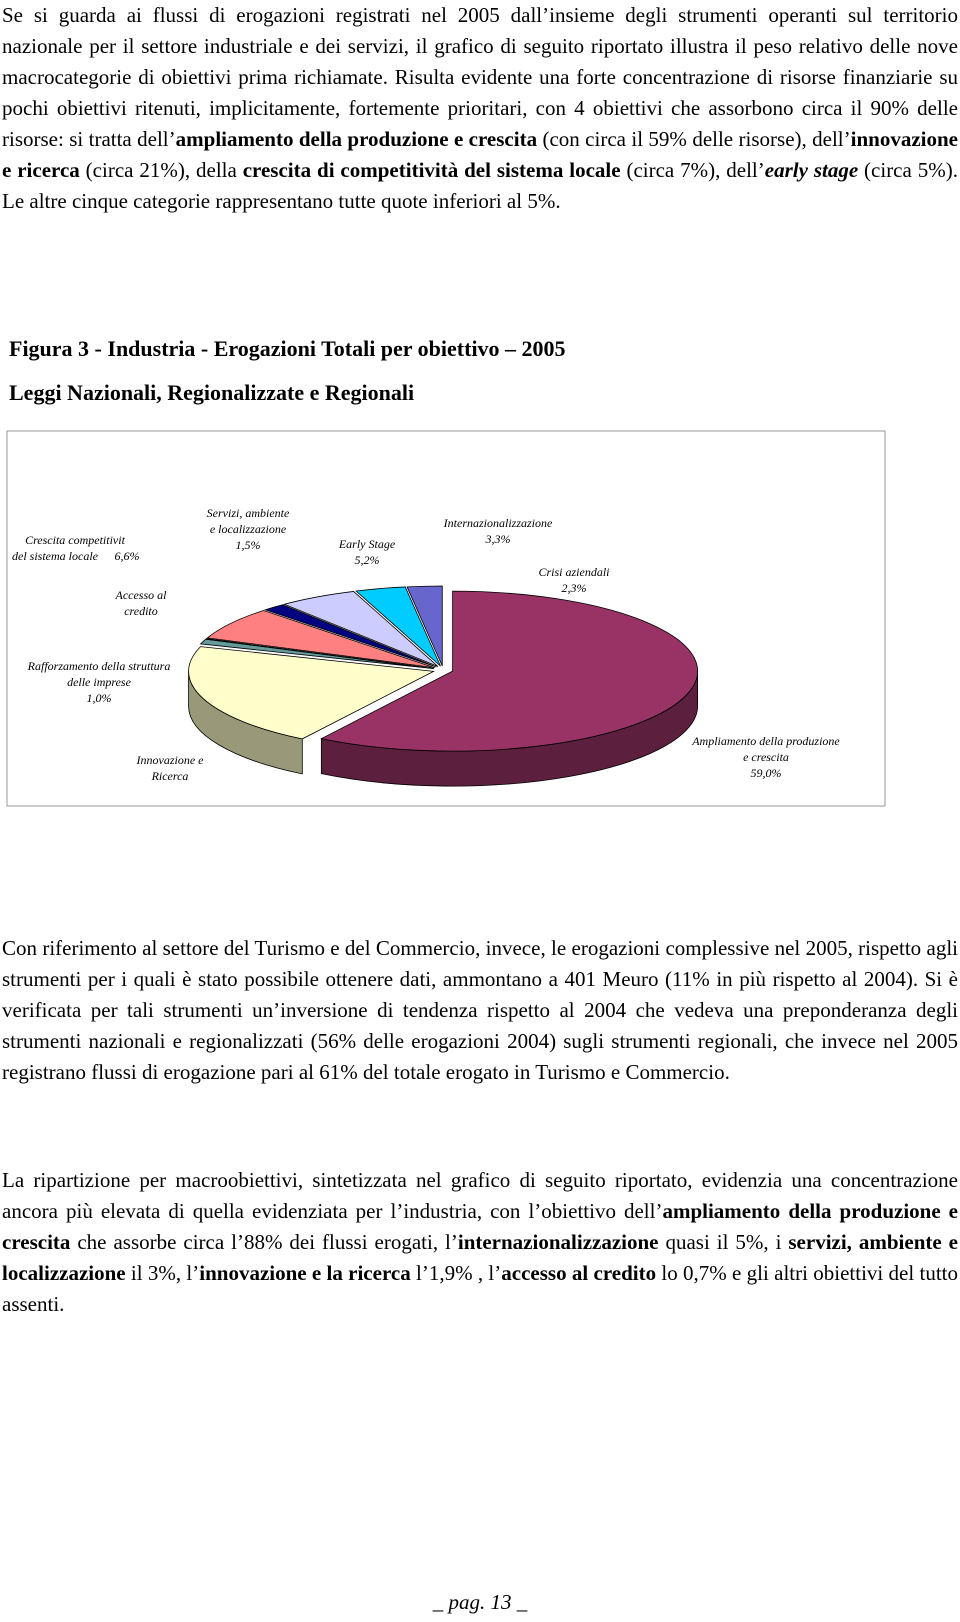 The width and height of the screenshot is (960, 1622). I want to click on slice-label: Ricerca, so click(170, 776).